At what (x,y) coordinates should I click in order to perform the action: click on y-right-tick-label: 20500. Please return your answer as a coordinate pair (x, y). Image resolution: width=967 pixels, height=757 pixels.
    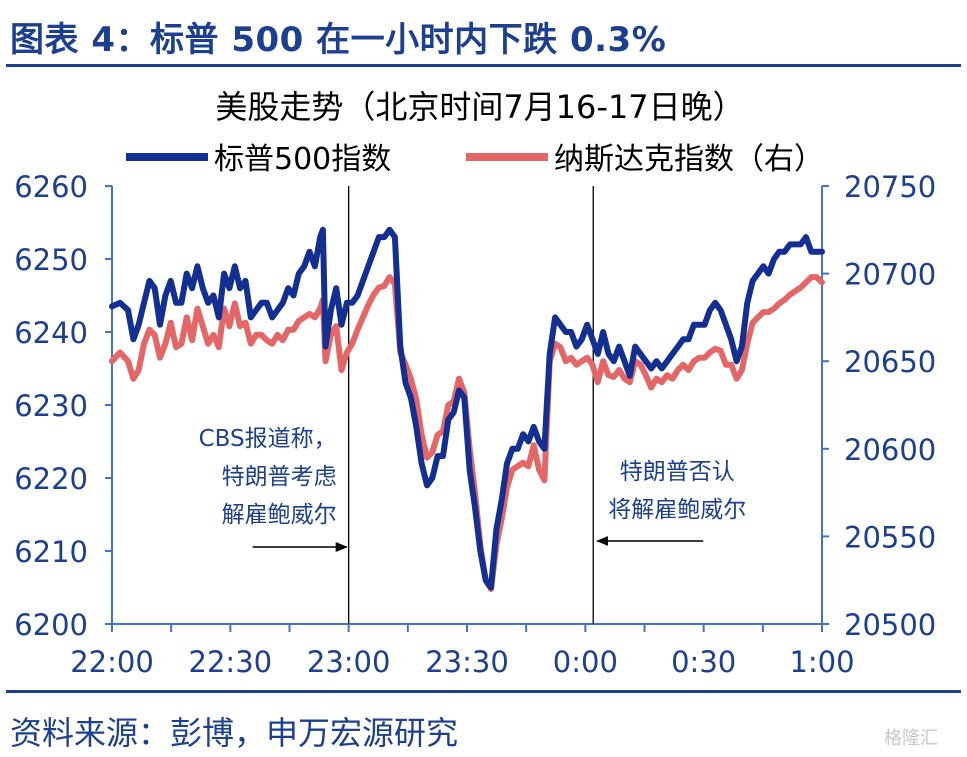
    Looking at the image, I should click on (890, 625).